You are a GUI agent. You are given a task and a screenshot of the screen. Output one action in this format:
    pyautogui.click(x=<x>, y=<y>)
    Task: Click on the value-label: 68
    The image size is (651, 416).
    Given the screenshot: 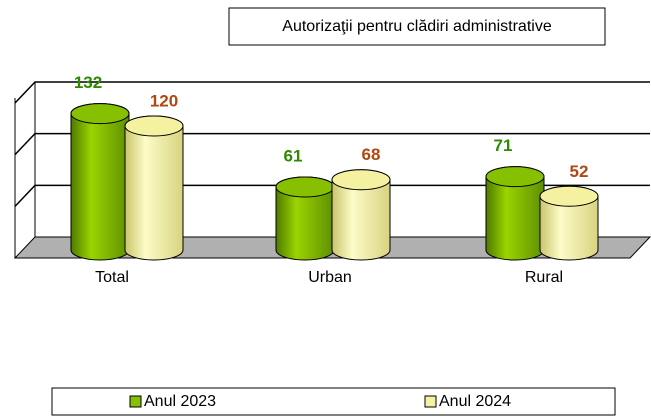 What is the action you would take?
    pyautogui.click(x=371, y=154)
    